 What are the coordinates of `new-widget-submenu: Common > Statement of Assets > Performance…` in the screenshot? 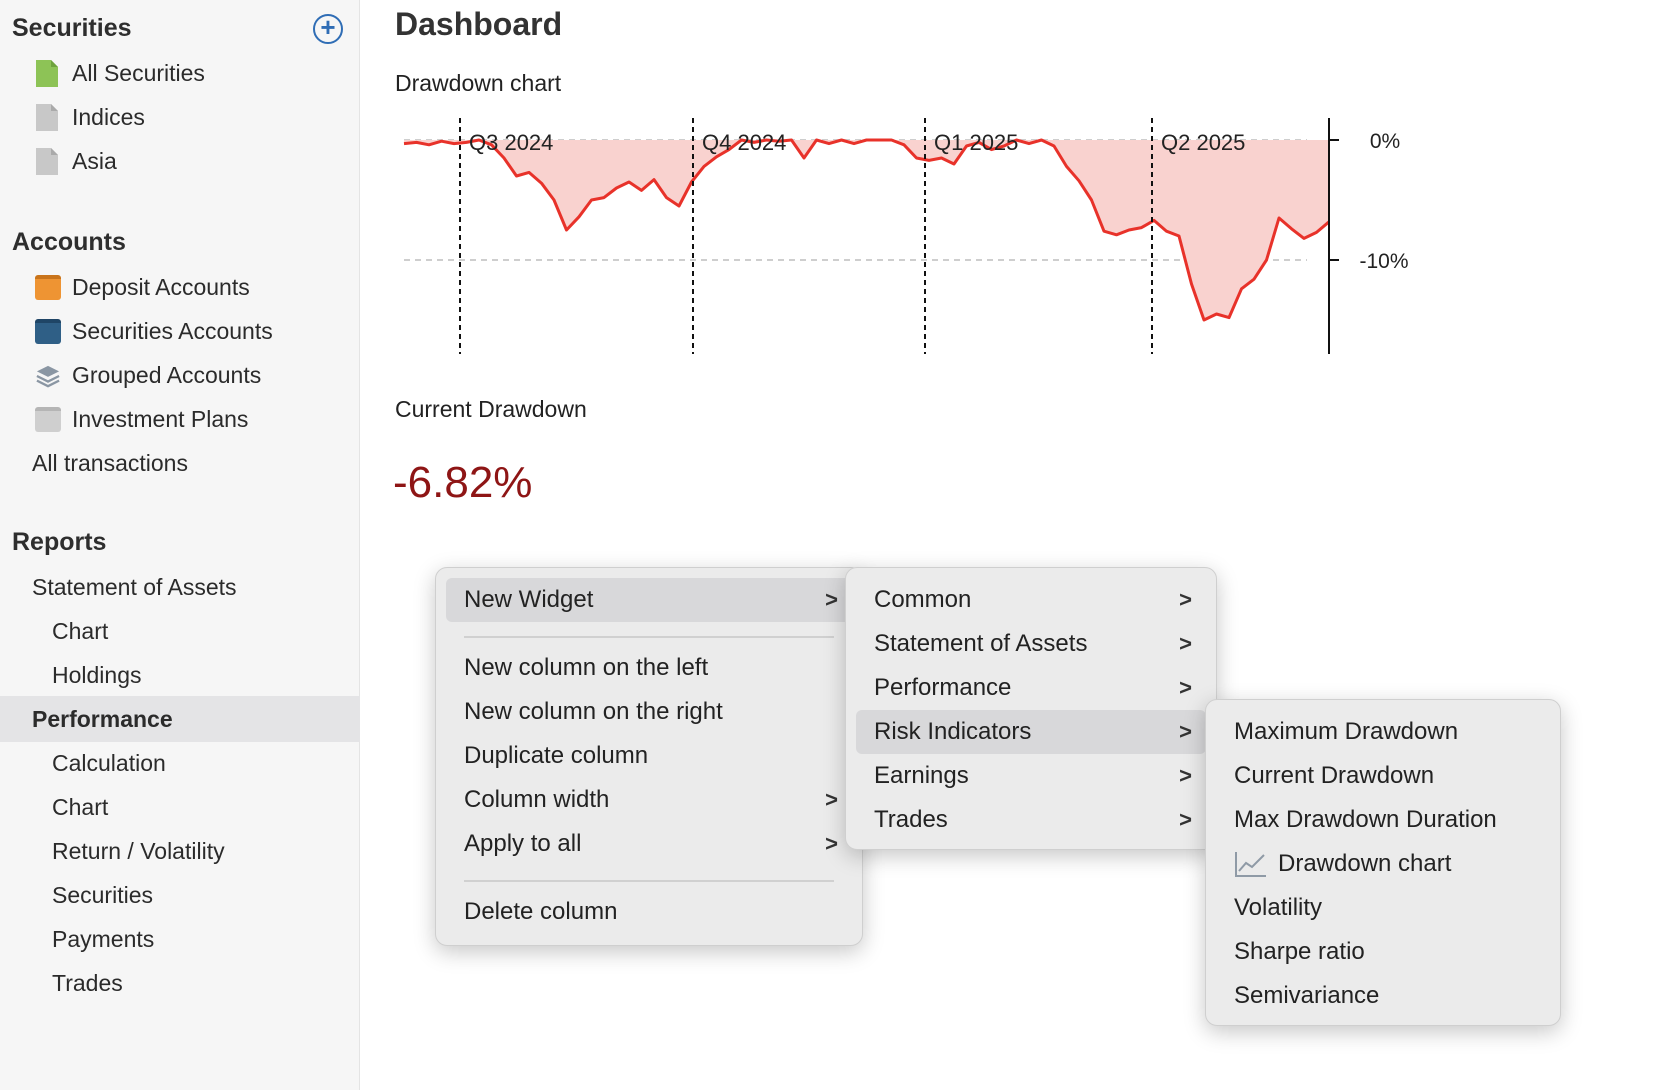 It's located at (1031, 708).